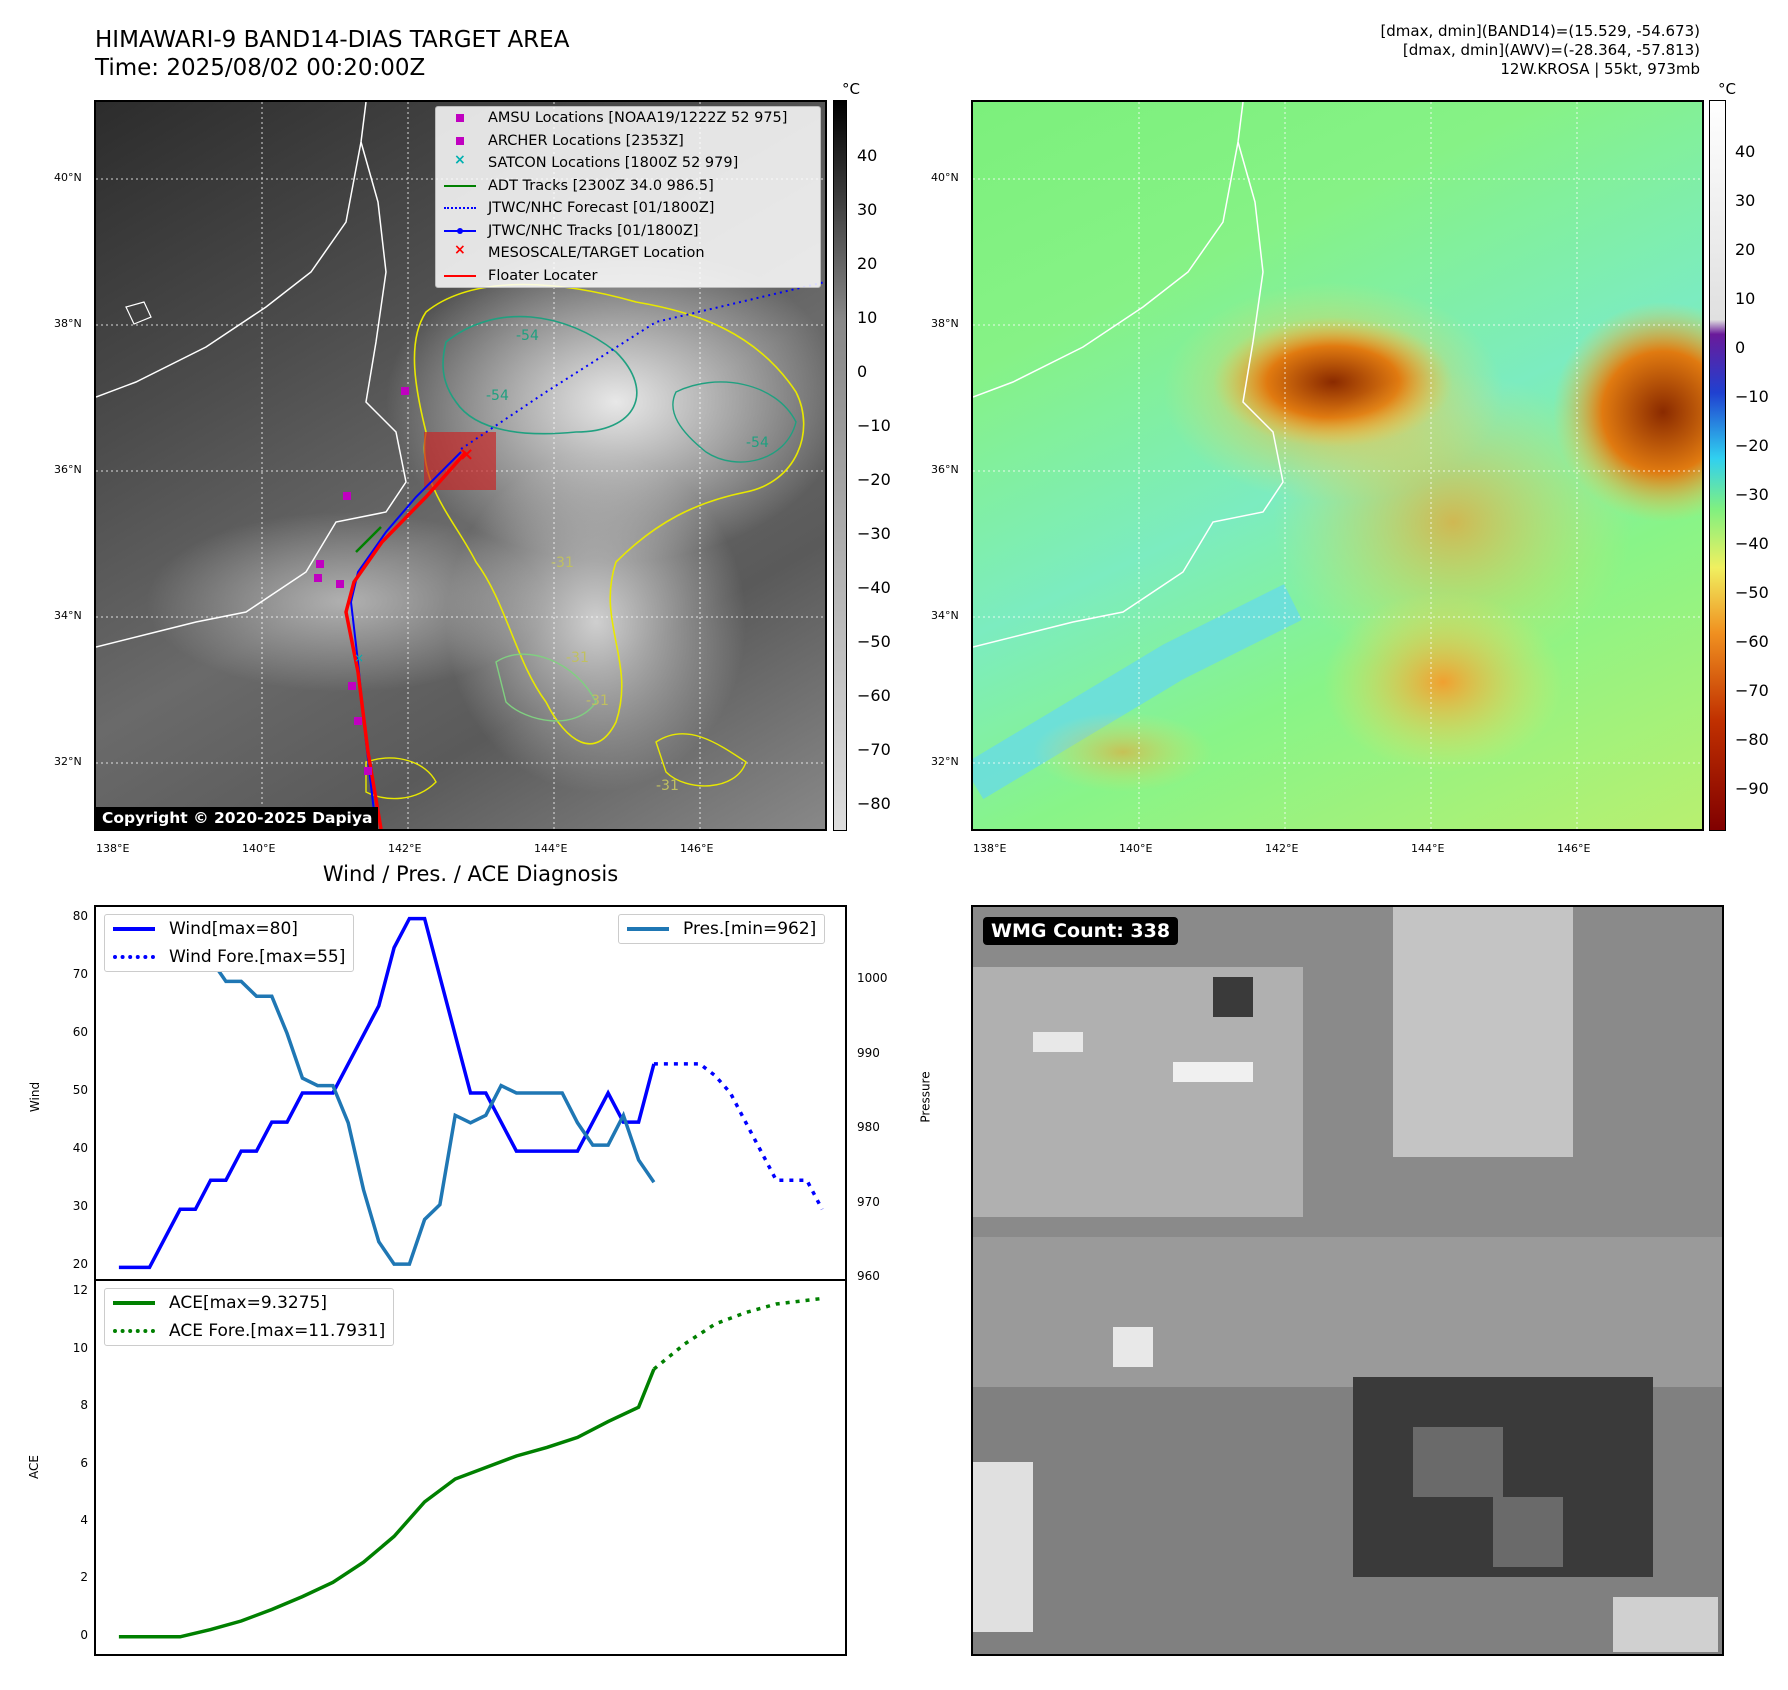  Describe the element at coordinates (249, 1317) in the screenshot. I see `ace-legend: ACE[max=9.3275] ACE Fore.[max=11.7931]` at that location.